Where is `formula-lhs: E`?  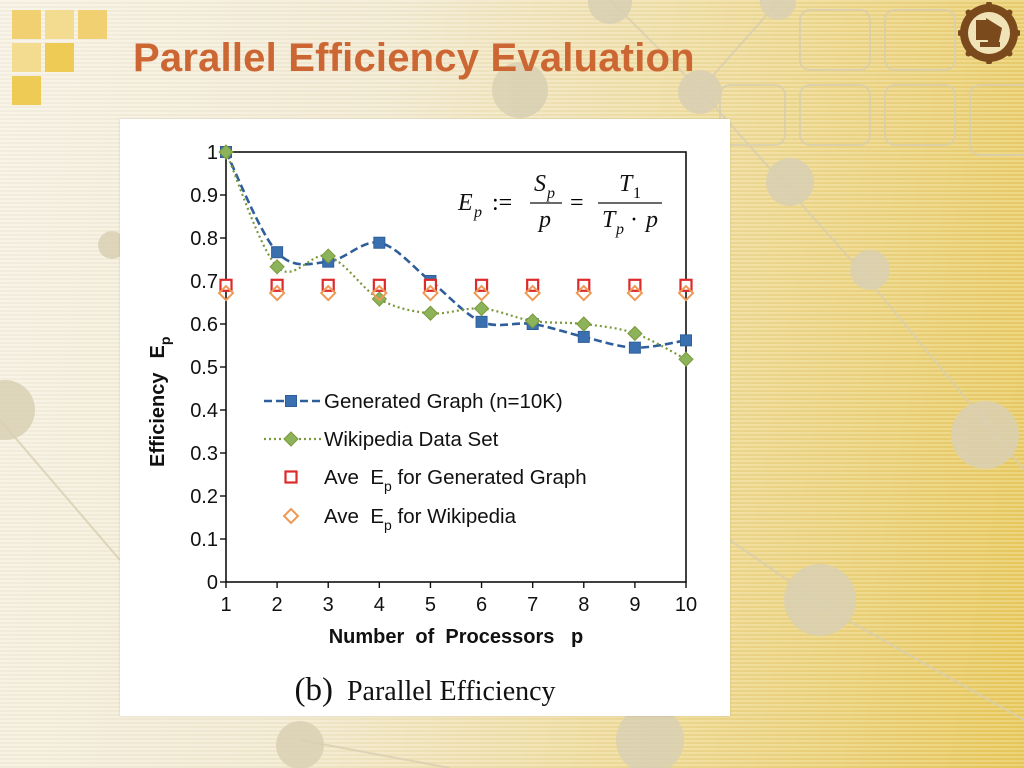 formula-lhs: E is located at coordinates (465, 203).